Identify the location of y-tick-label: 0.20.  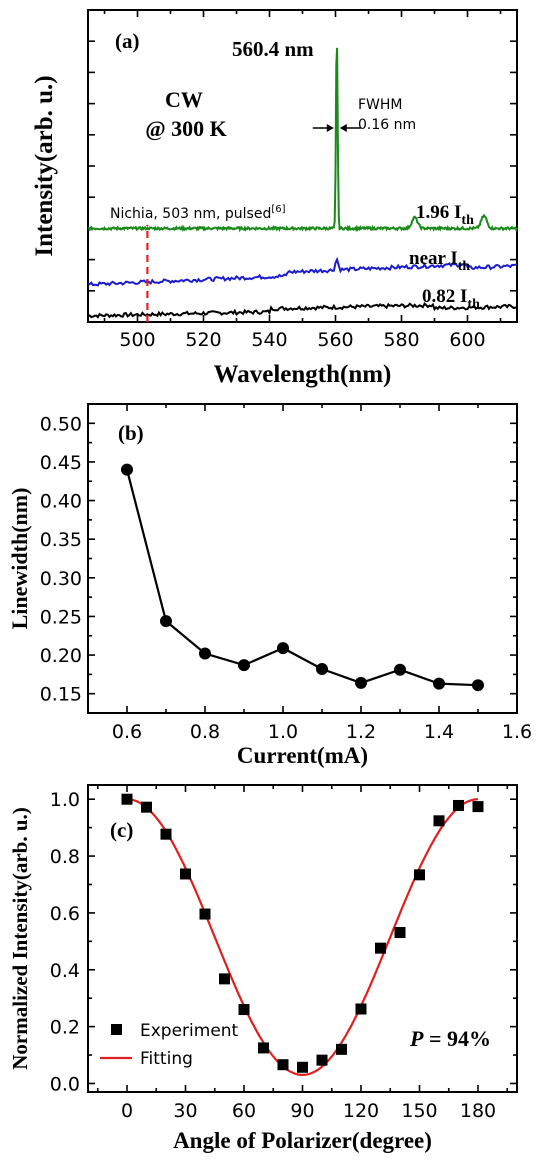
(61, 656).